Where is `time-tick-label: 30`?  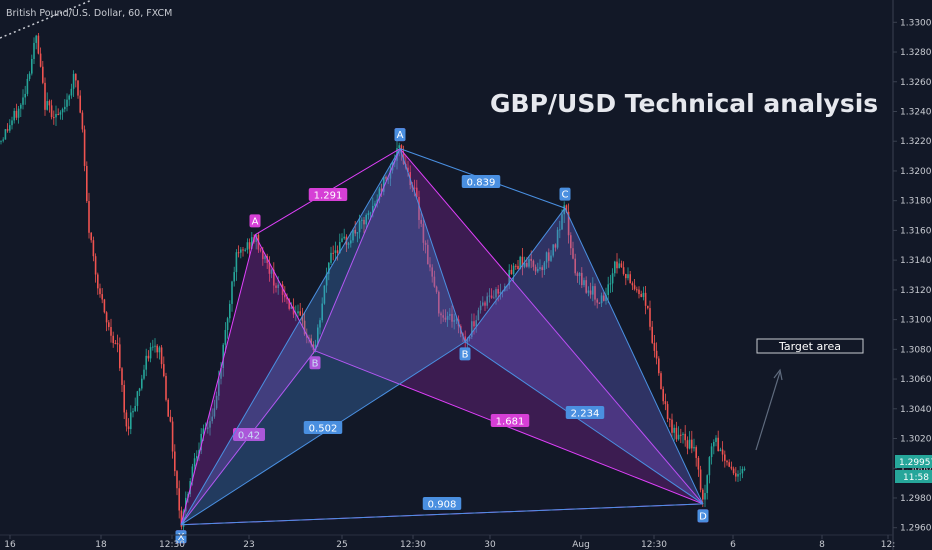 time-tick-label: 30 is located at coordinates (490, 545).